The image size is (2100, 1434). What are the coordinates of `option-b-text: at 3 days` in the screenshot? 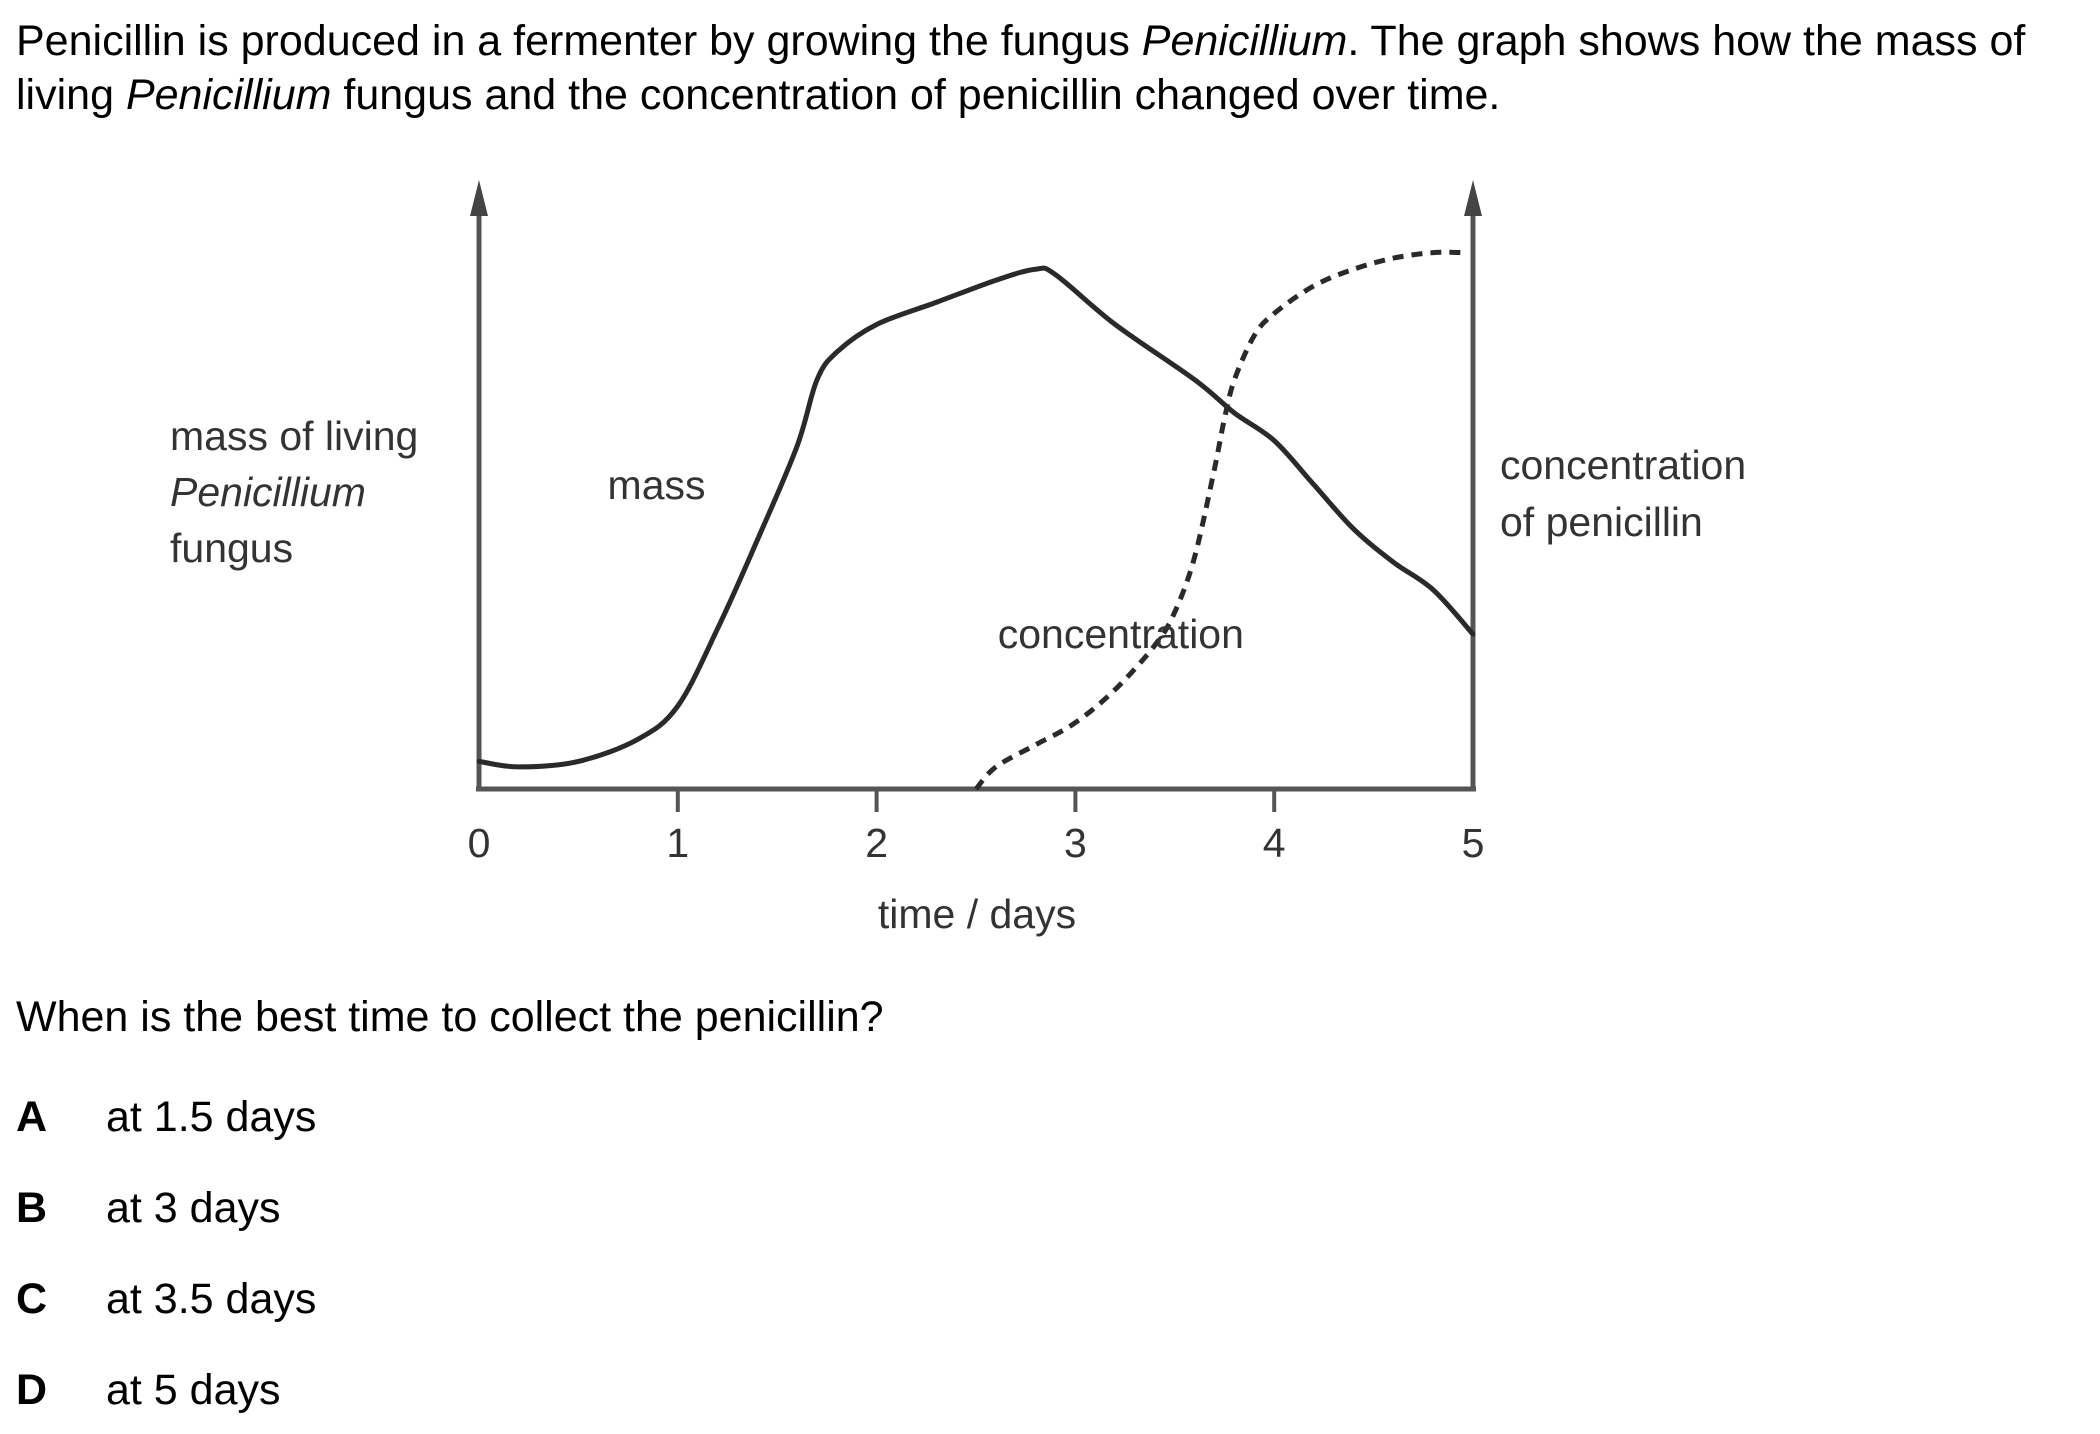 It's located at (193, 1208).